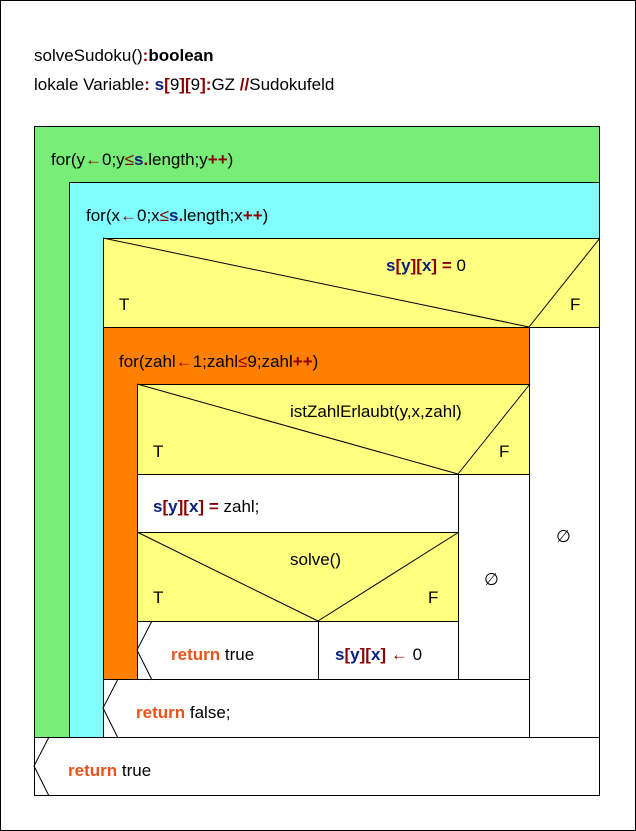 This screenshot has width=636, height=831. I want to click on loop-zahl-prefix: for(zahl, so click(147, 361).